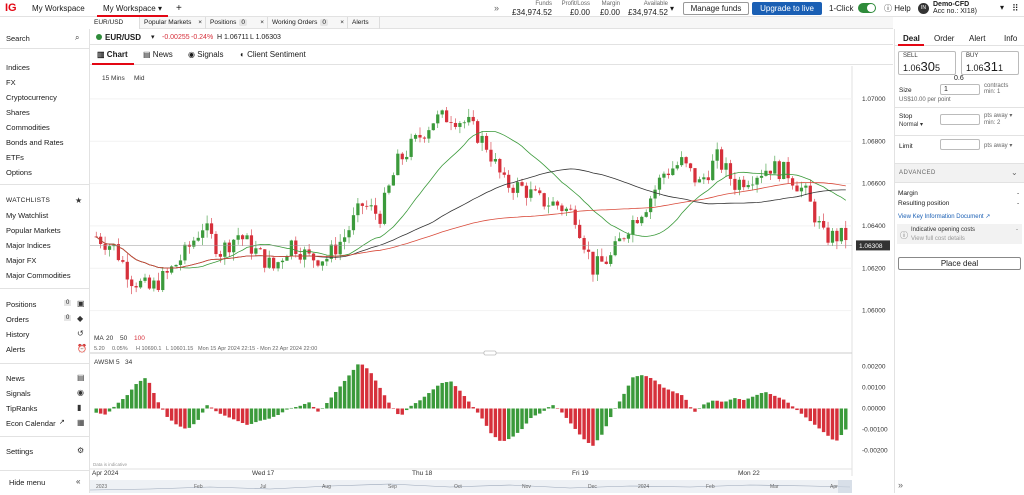 This screenshot has width=1024, height=495. I want to click on help-button: ⓘ Help, so click(897, 8).